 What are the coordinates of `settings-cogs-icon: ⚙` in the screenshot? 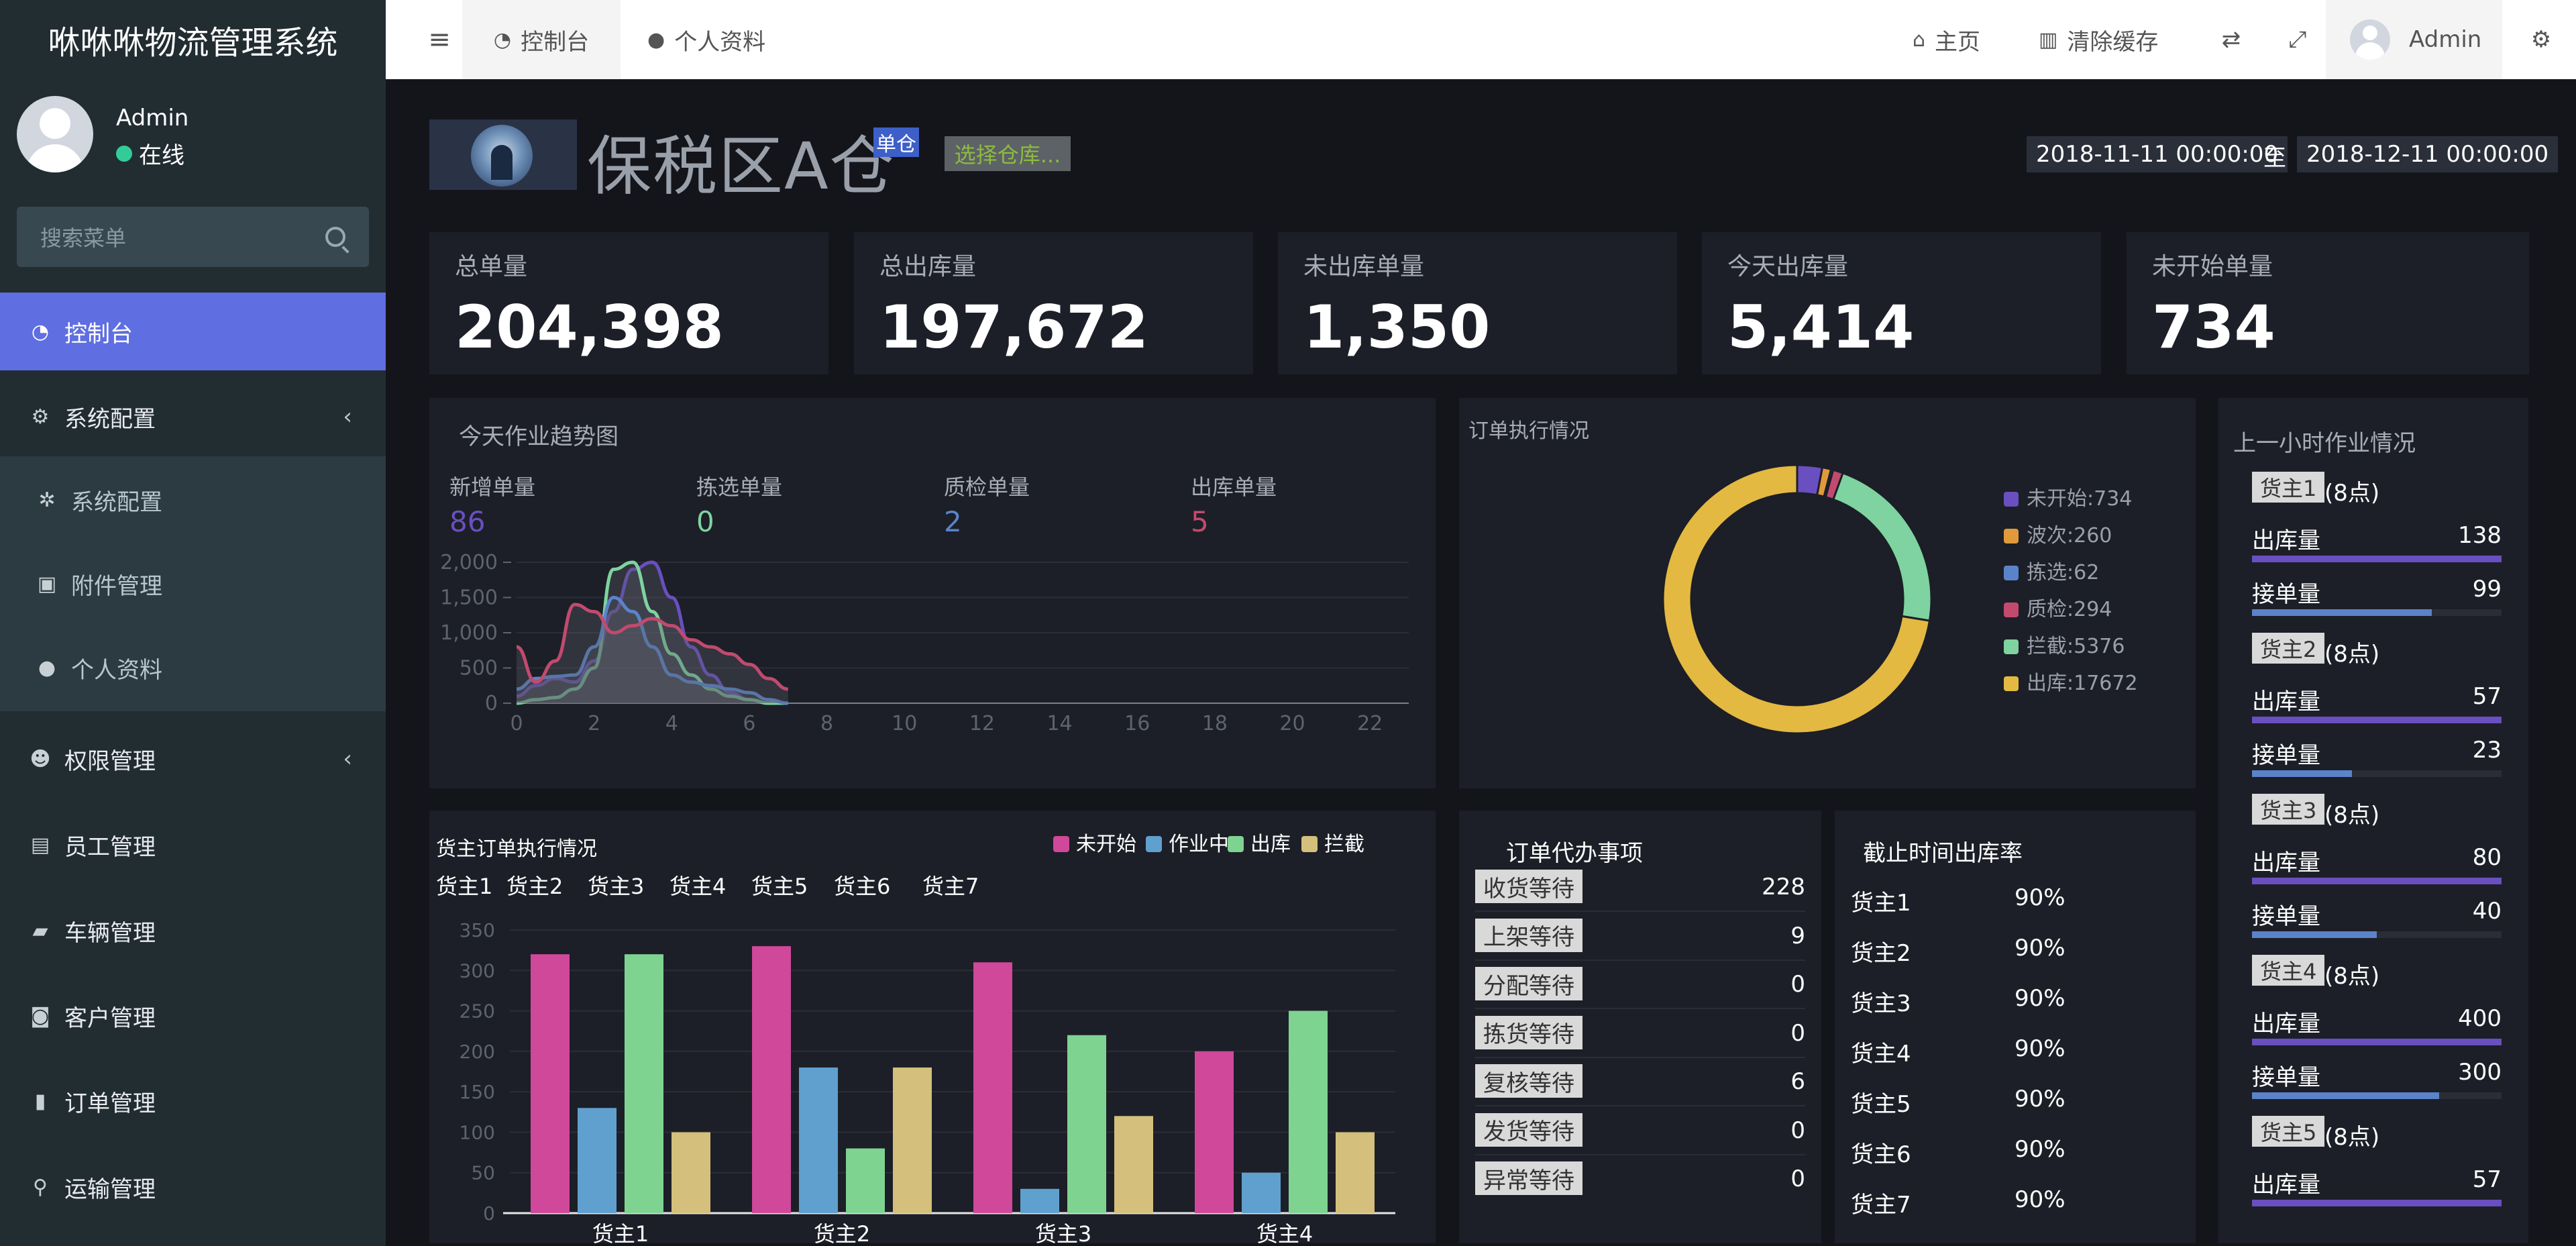 It's located at (2541, 39).